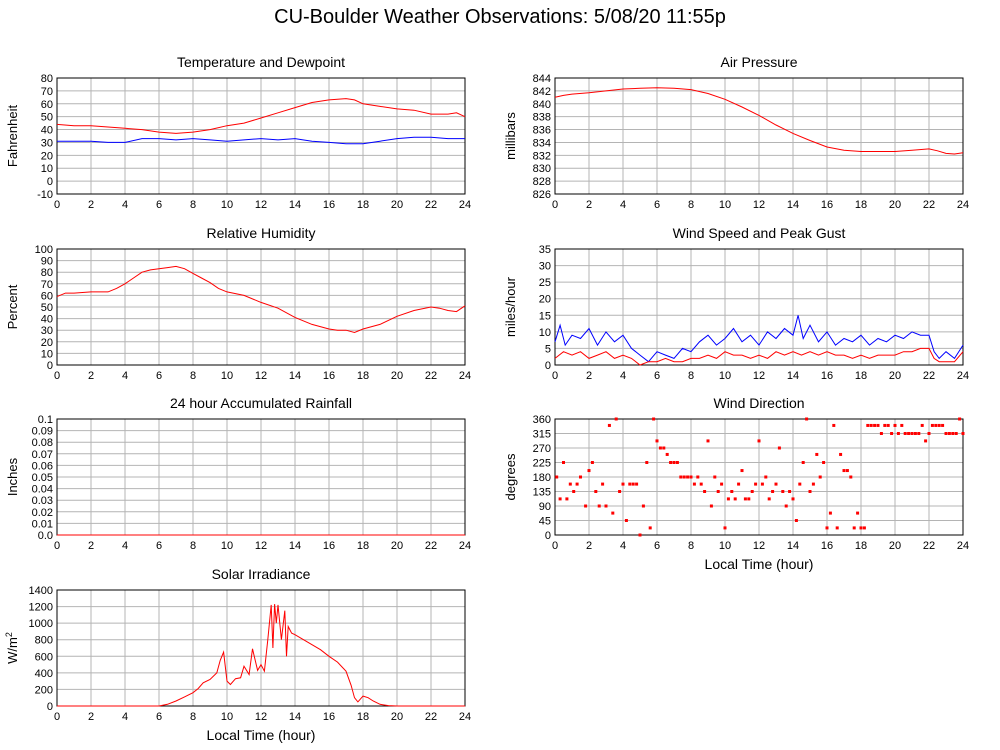 The width and height of the screenshot is (1000, 750). What do you see at coordinates (793, 376) in the screenshot?
I see `wind-xtick-label-7: 14` at bounding box center [793, 376].